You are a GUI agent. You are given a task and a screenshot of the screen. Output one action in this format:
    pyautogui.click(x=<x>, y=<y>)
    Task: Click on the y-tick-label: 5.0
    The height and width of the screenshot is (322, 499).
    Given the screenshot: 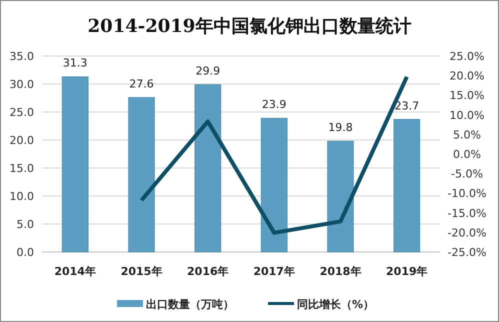 What is the action you would take?
    pyautogui.click(x=25, y=224)
    